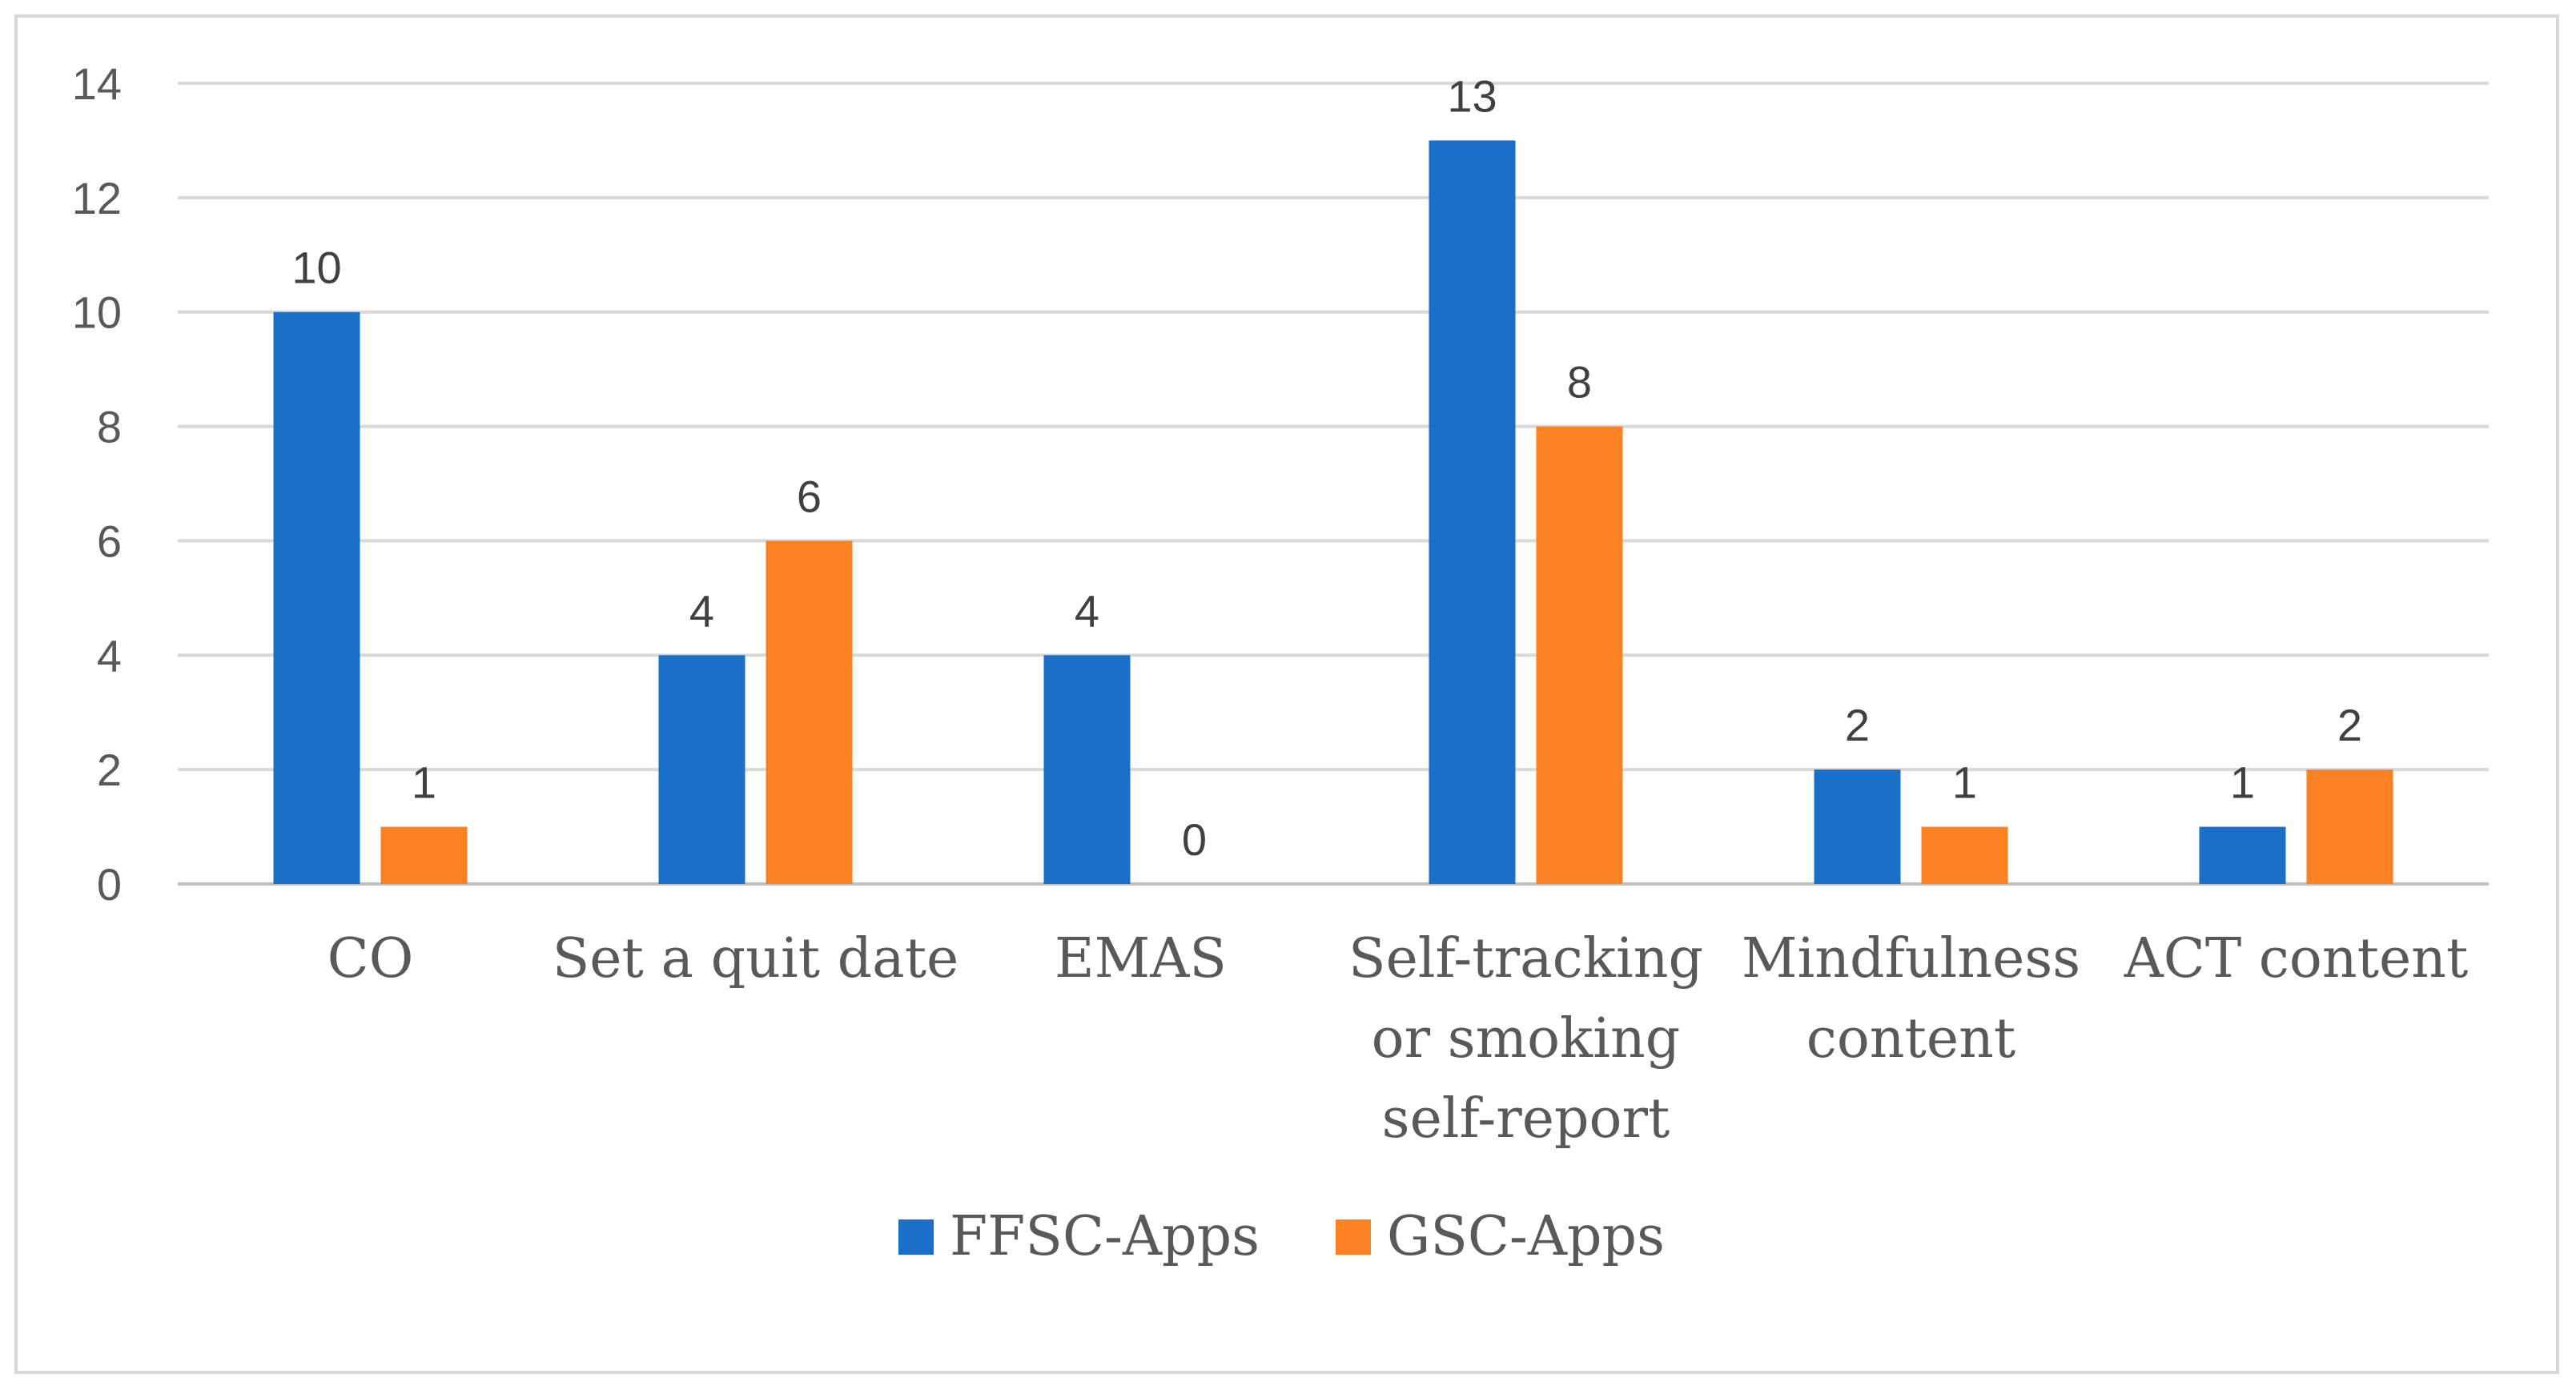 The height and width of the screenshot is (1390, 2576). Describe the element at coordinates (1087, 610) in the screenshot. I see `data-label-ffsc-apps-2: 4` at that location.